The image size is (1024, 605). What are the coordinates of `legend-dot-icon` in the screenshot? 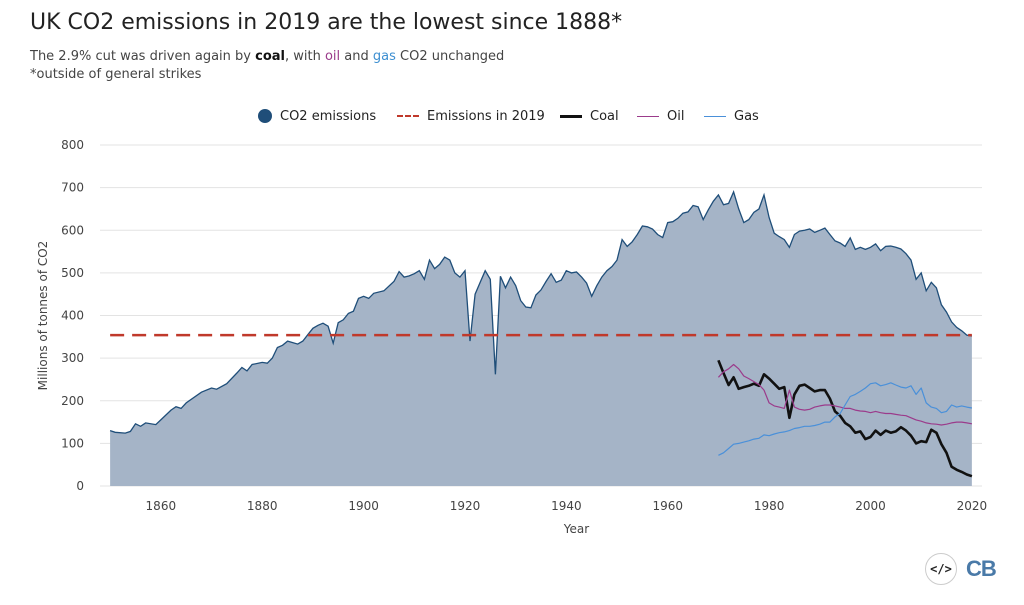 It's located at (265, 116).